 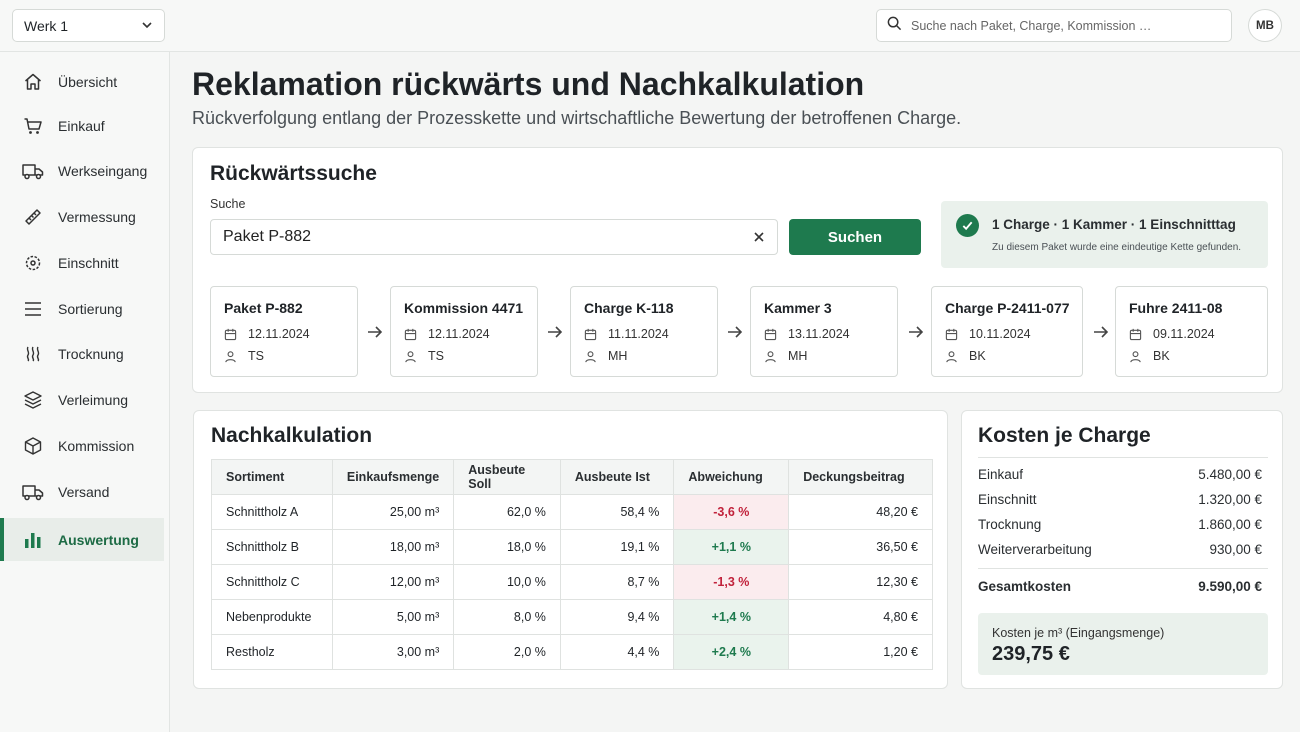 I want to click on chain-card: Paket P-882 12.11.2024 TS, so click(x=284, y=331).